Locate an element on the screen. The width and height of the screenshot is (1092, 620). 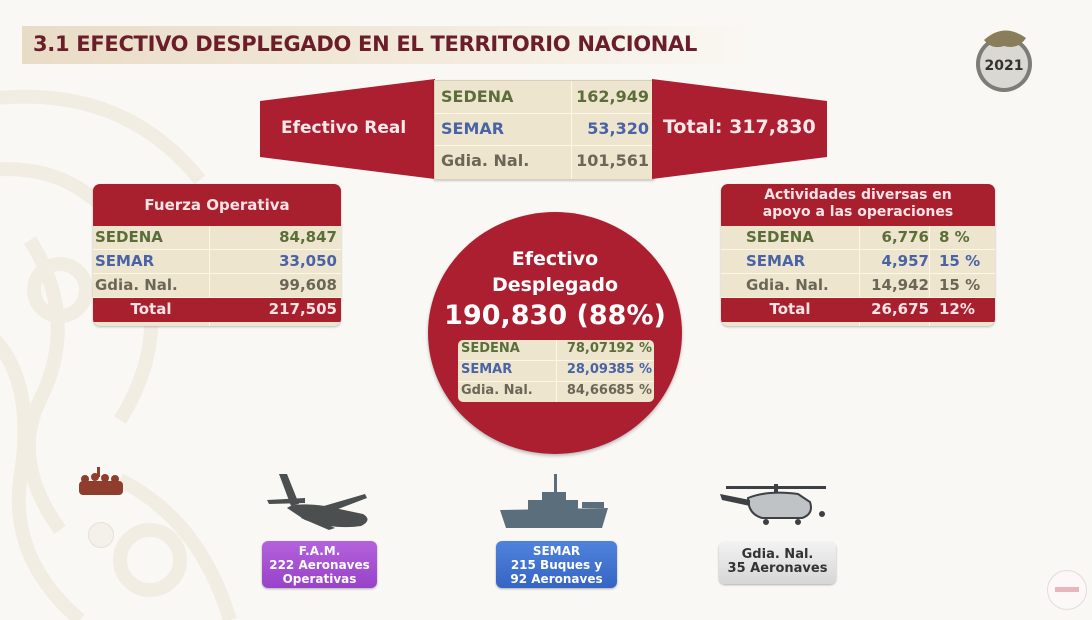
row-value: 33,050 is located at coordinates (308, 261).